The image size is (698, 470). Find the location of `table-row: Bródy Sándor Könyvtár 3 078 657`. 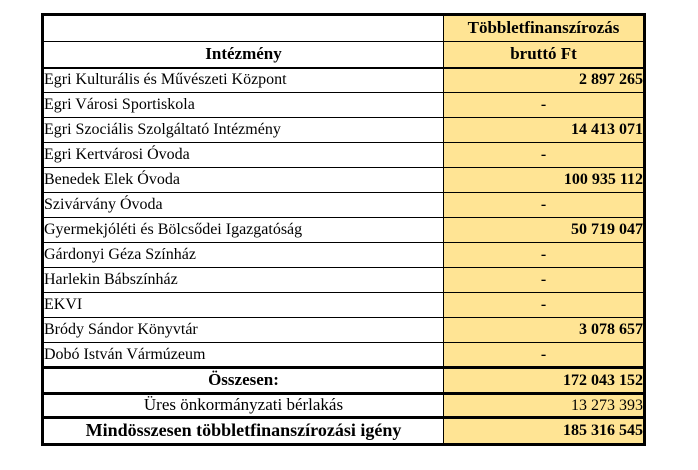

table-row: Bródy Sándor Könyvtár 3 078 657 is located at coordinates (343, 330).